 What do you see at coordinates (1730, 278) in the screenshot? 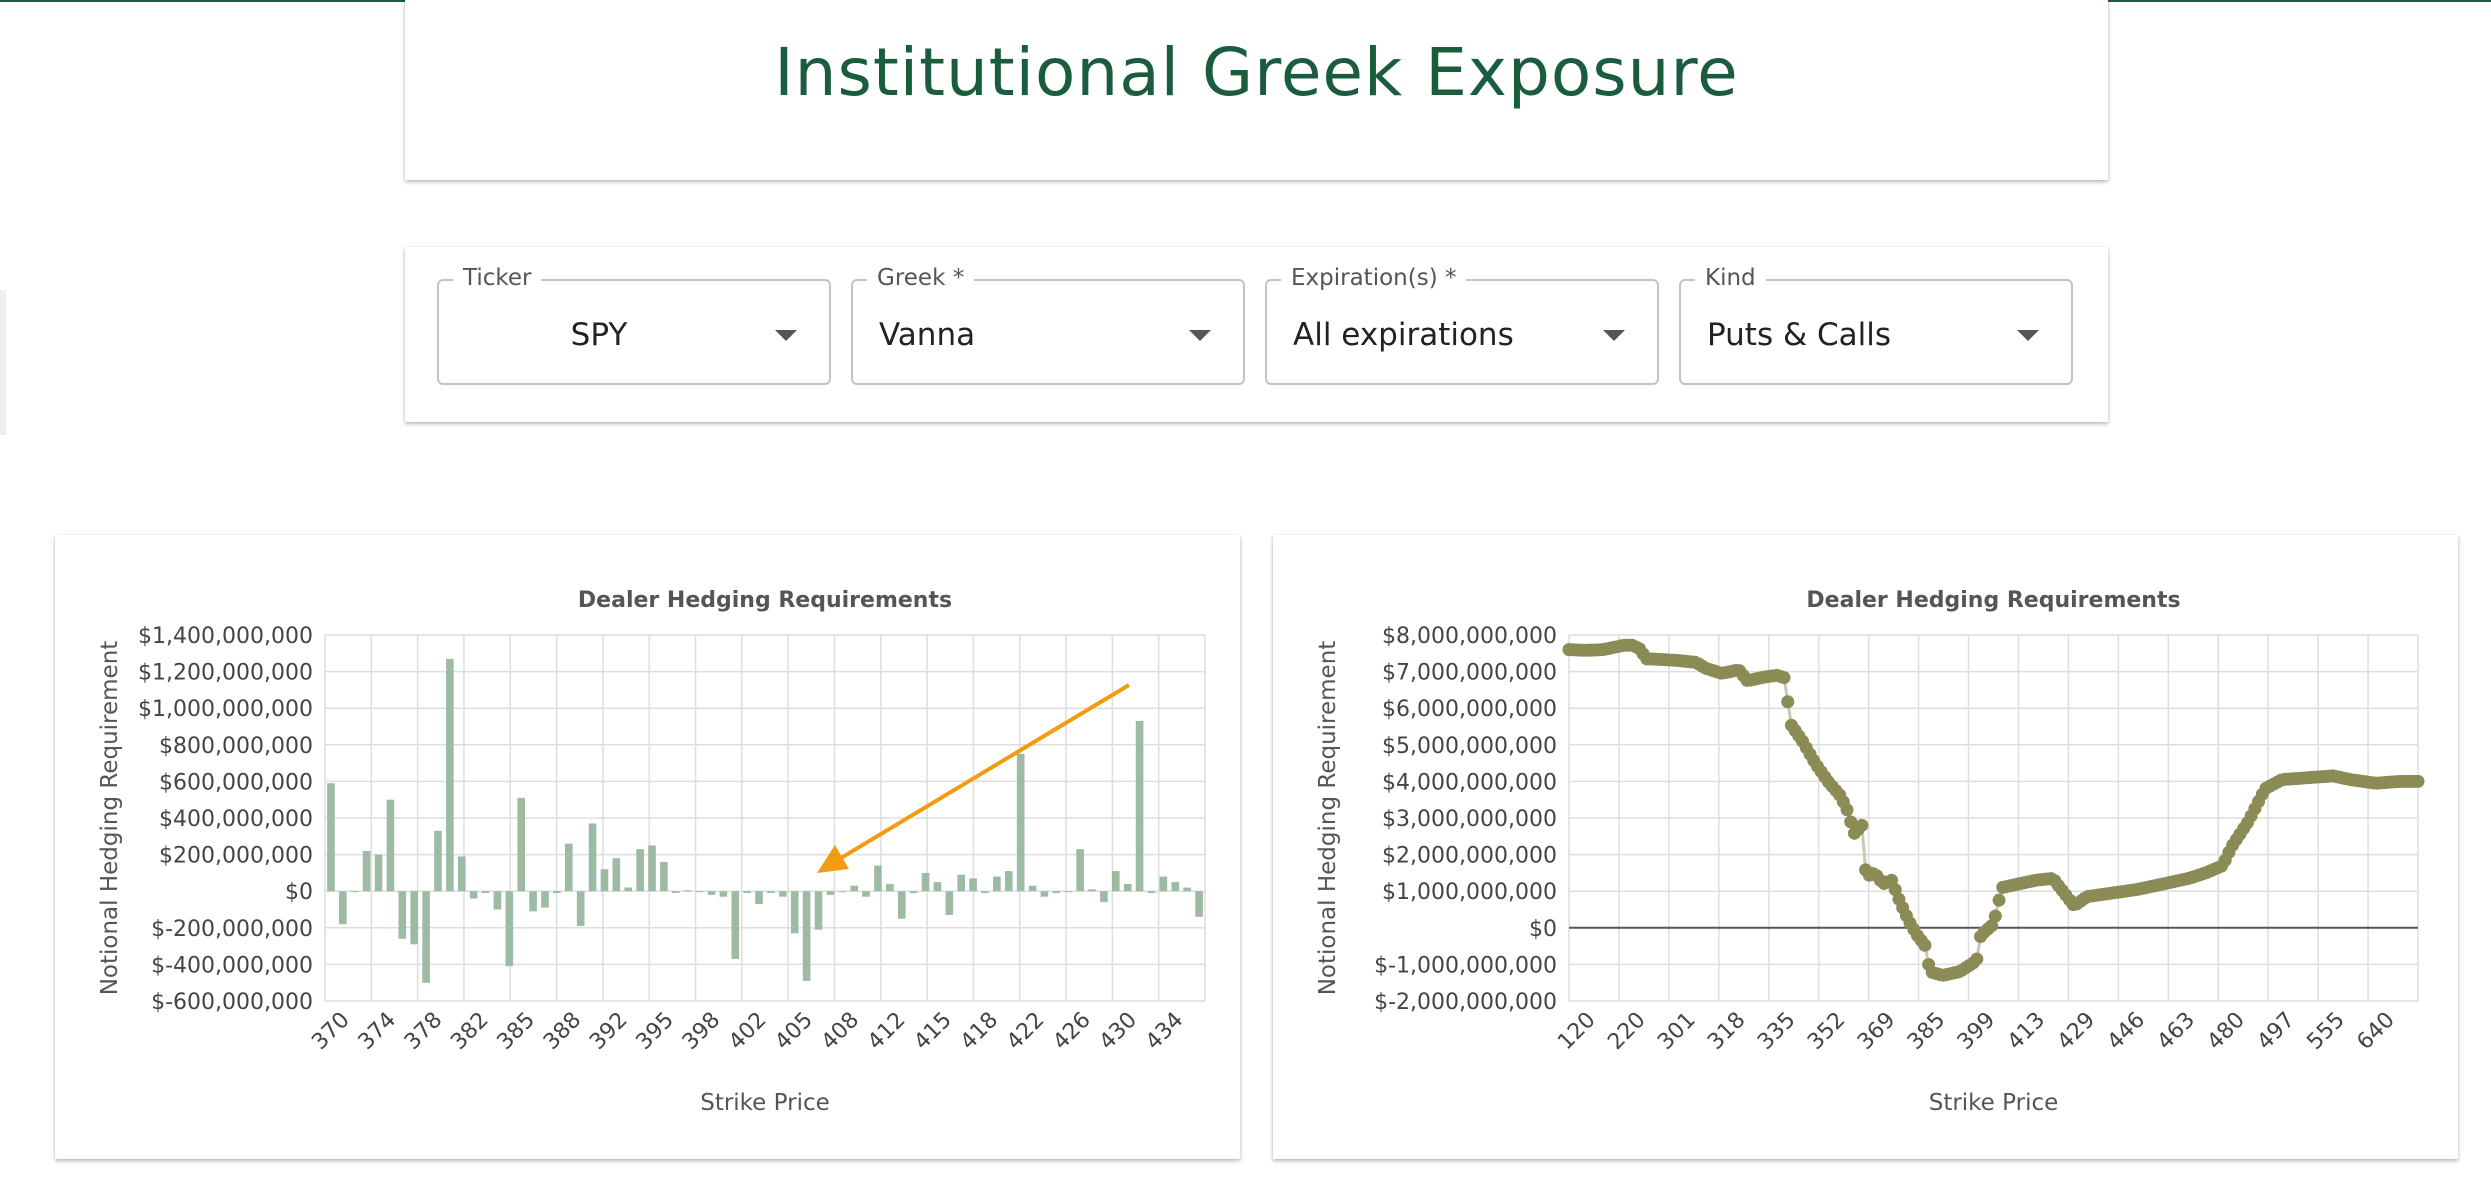
I see `kind-label: Kind` at bounding box center [1730, 278].